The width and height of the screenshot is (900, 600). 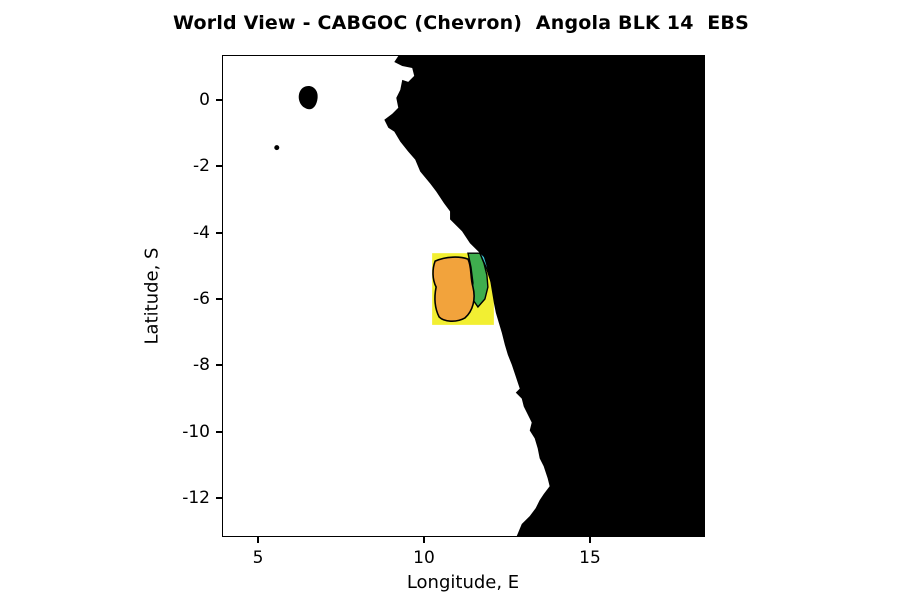 What do you see at coordinates (201, 233) in the screenshot?
I see `y-tick-label: -4` at bounding box center [201, 233].